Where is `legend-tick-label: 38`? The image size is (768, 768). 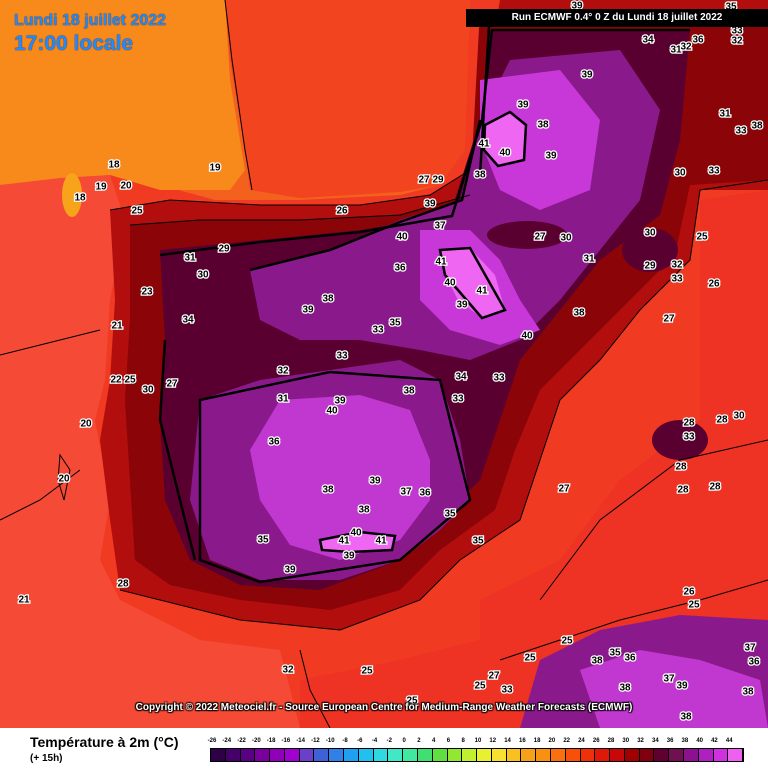 legend-tick-label: 38 is located at coordinates (685, 741).